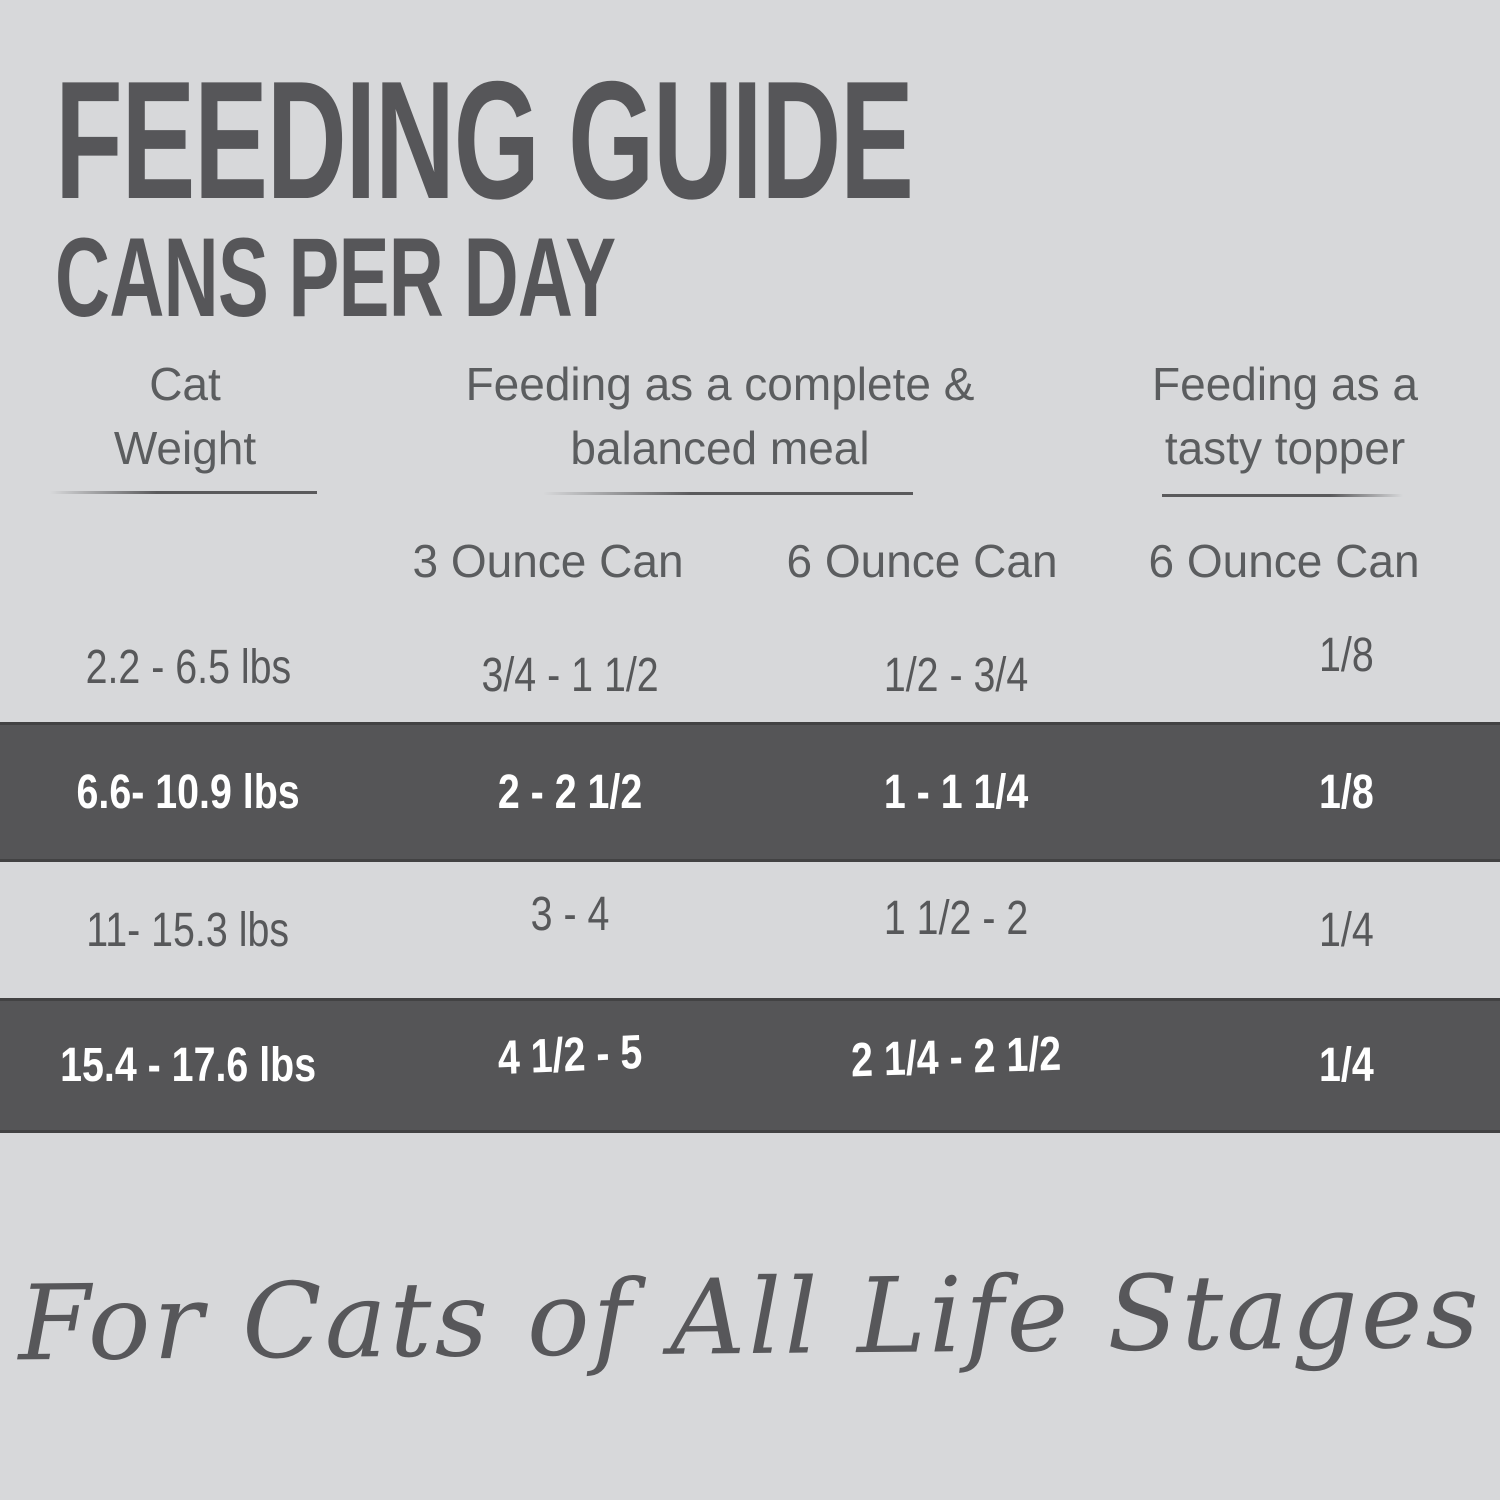 The height and width of the screenshot is (1500, 1500). I want to click on subheader-6-ounce-can-meal: 6 Ounce Can, so click(922, 561).